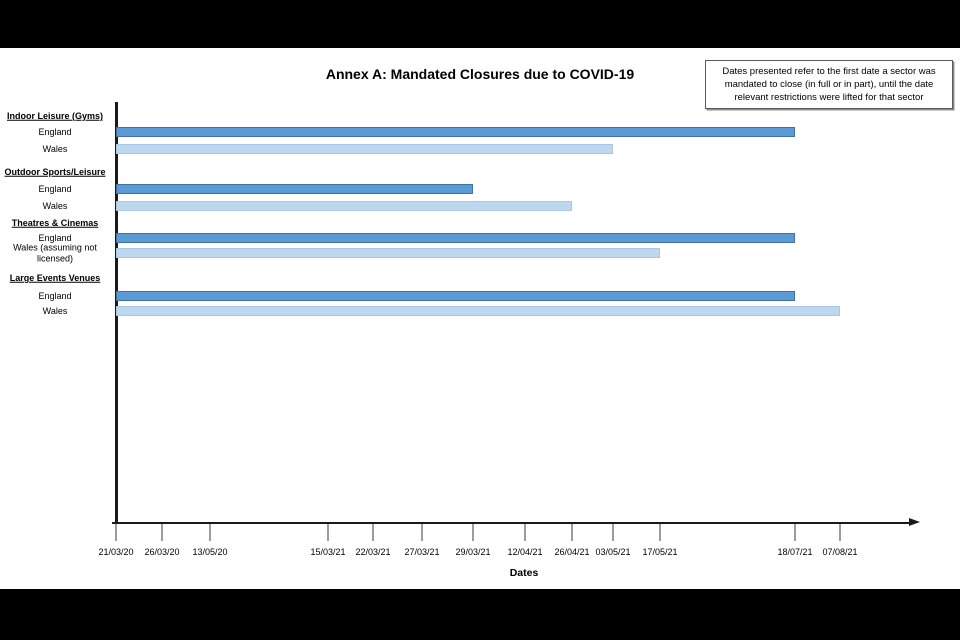  What do you see at coordinates (840, 552) in the screenshot?
I see `axis-tick-label: 07/08/21` at bounding box center [840, 552].